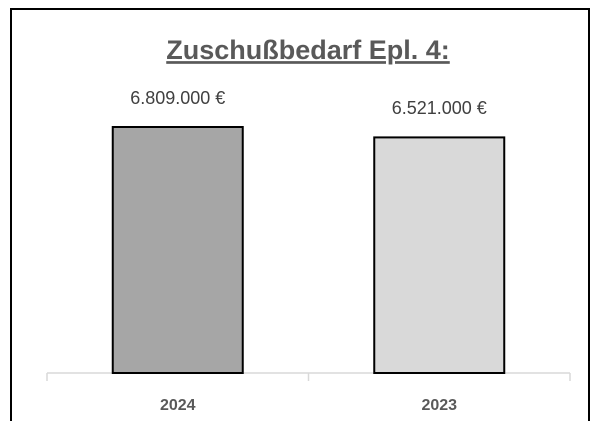 Image resolution: width=600 pixels, height=421 pixels. Describe the element at coordinates (178, 405) in the screenshot. I see `x-tick-label: 2024` at that location.